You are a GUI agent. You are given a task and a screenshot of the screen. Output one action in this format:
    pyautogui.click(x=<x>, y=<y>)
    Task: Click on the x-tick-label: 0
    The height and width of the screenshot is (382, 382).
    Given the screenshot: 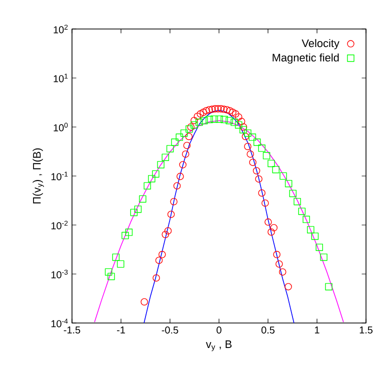 What is the action you would take?
    pyautogui.click(x=219, y=330)
    